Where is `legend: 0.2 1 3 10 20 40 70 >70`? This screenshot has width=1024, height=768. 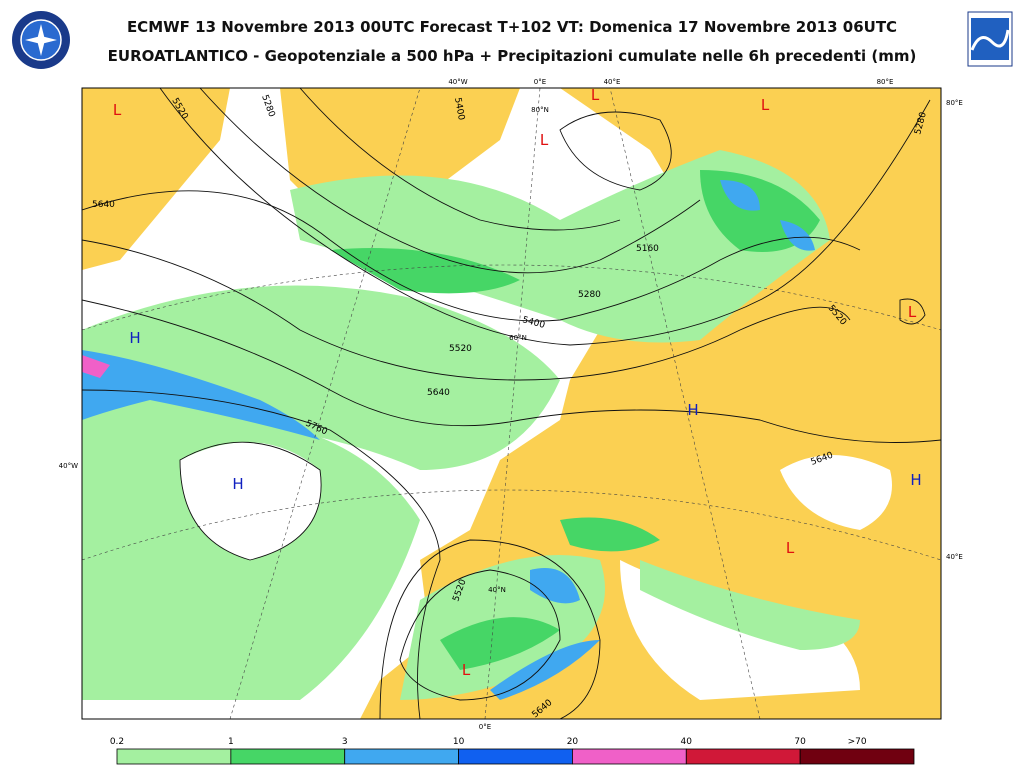 legend: 0.2 1 3 10 20 40 70 >70 is located at coordinates (512, 751).